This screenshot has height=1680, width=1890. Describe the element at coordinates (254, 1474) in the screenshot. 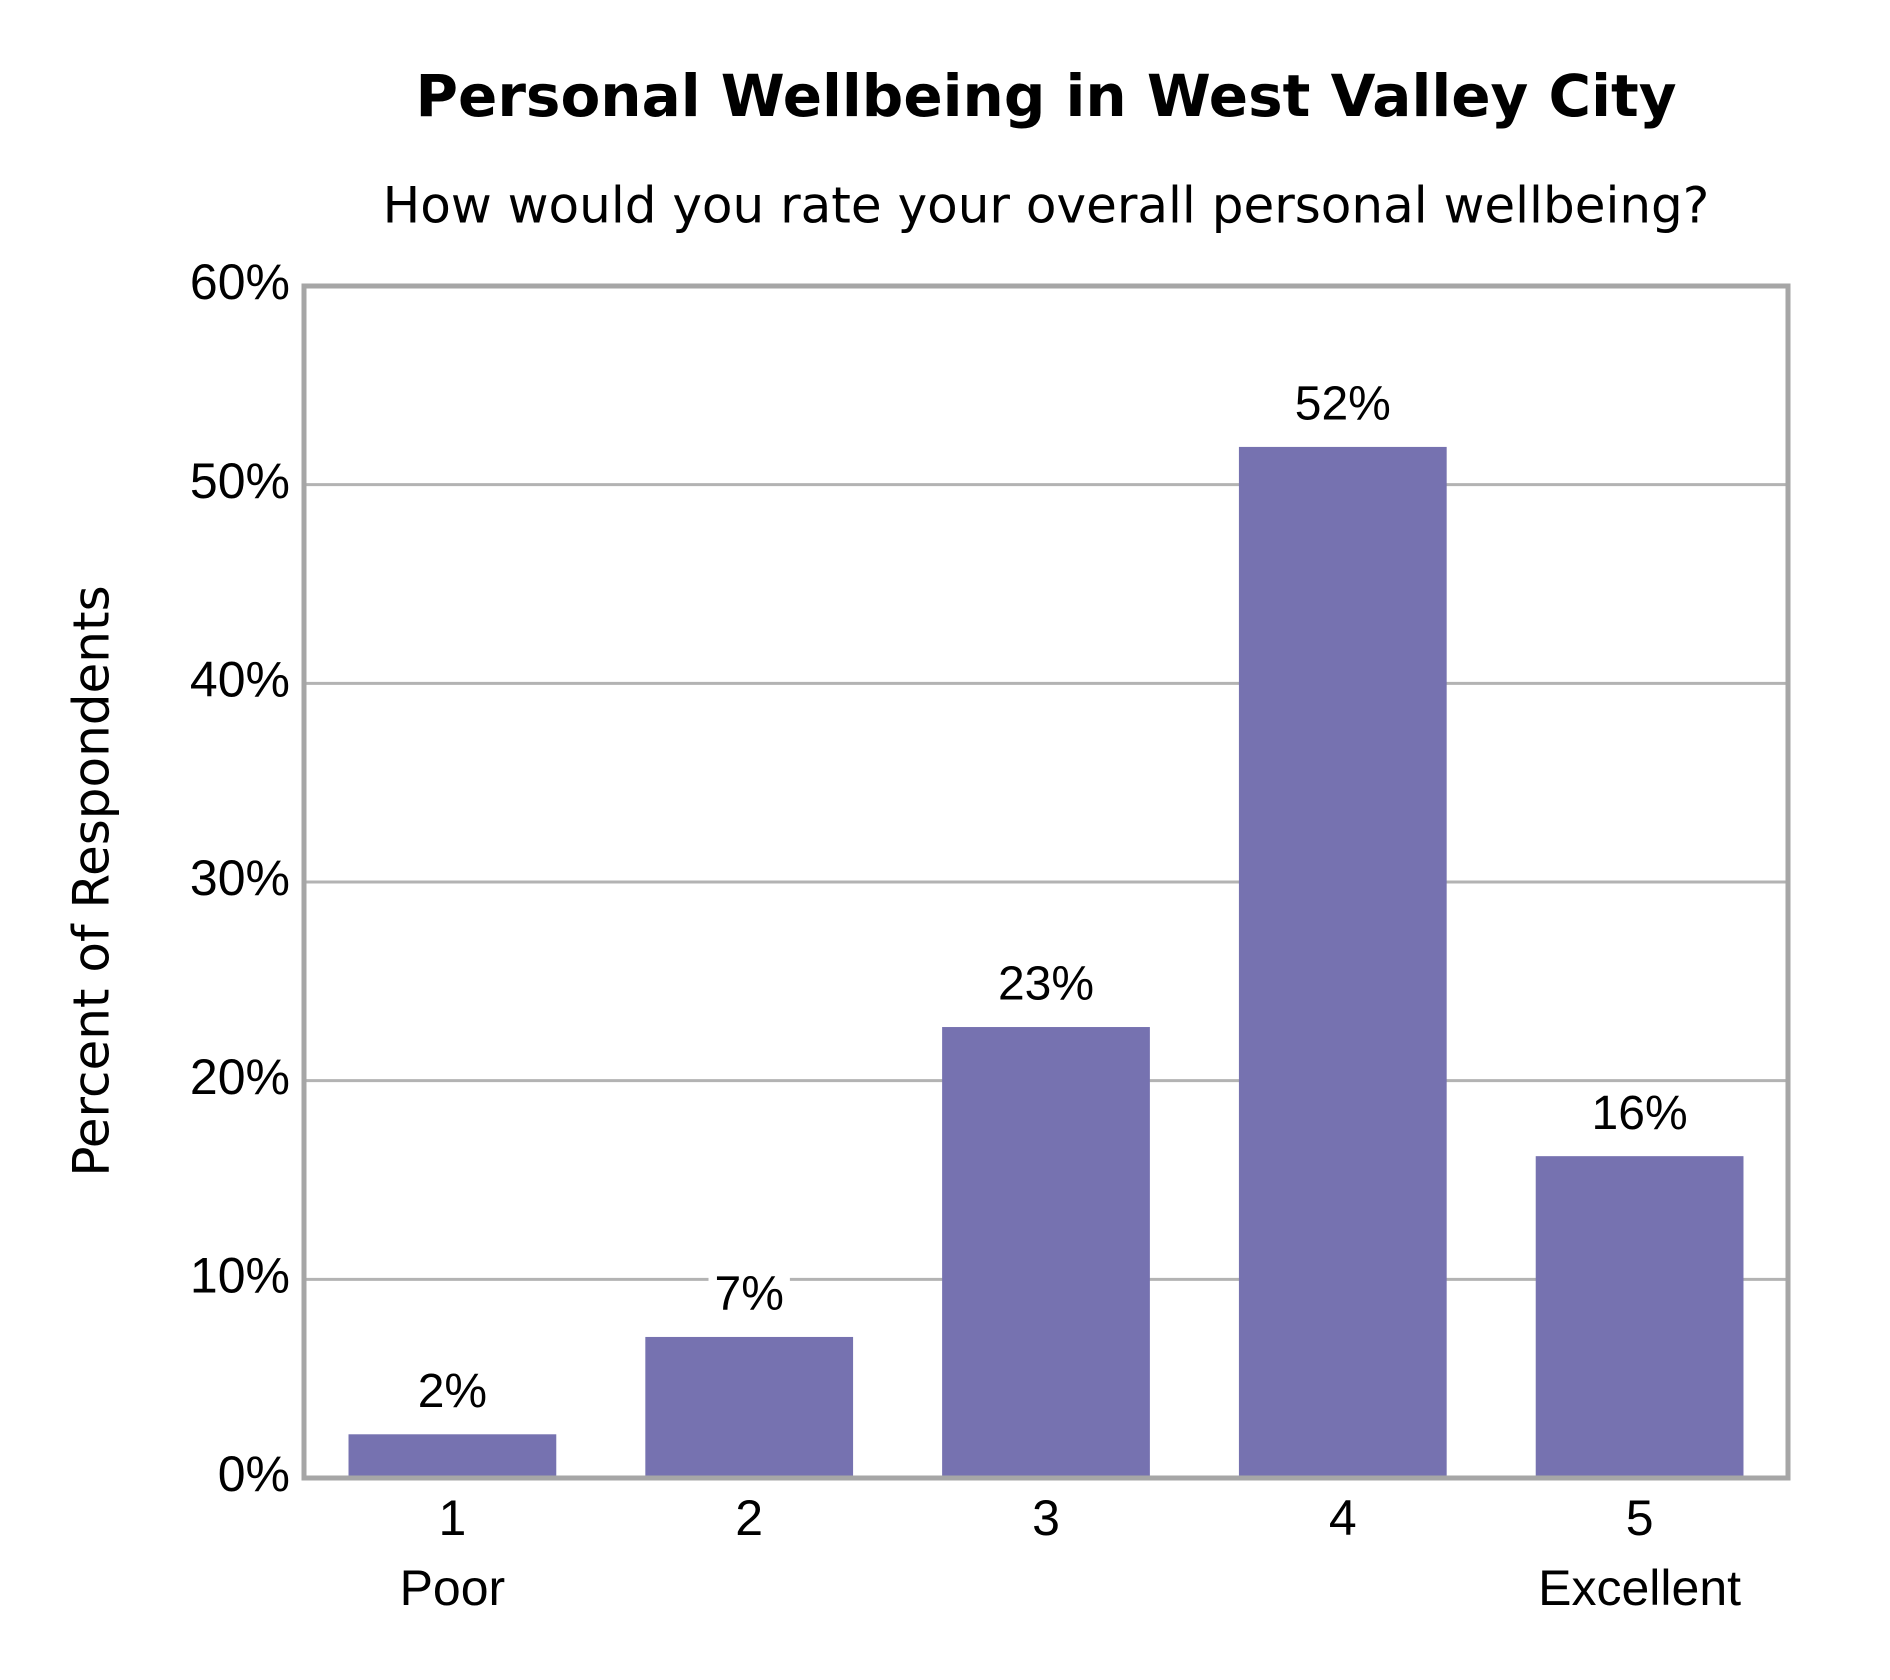

I see `y-tick-label: 0%` at that location.